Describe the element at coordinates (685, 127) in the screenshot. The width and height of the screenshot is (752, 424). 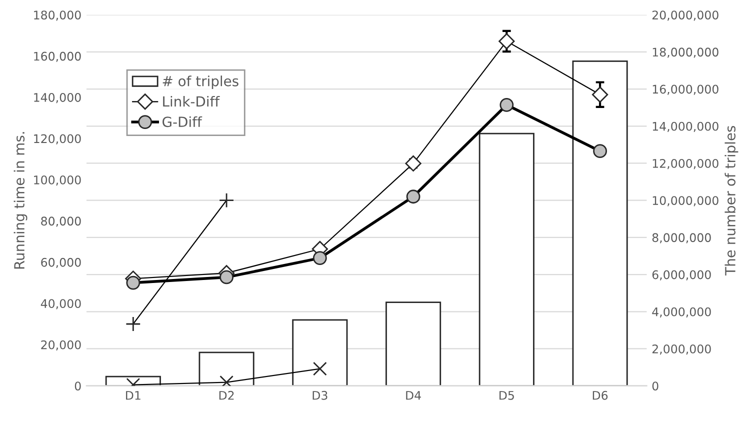
I see `y2-tick-label: 14,000,000` at that location.